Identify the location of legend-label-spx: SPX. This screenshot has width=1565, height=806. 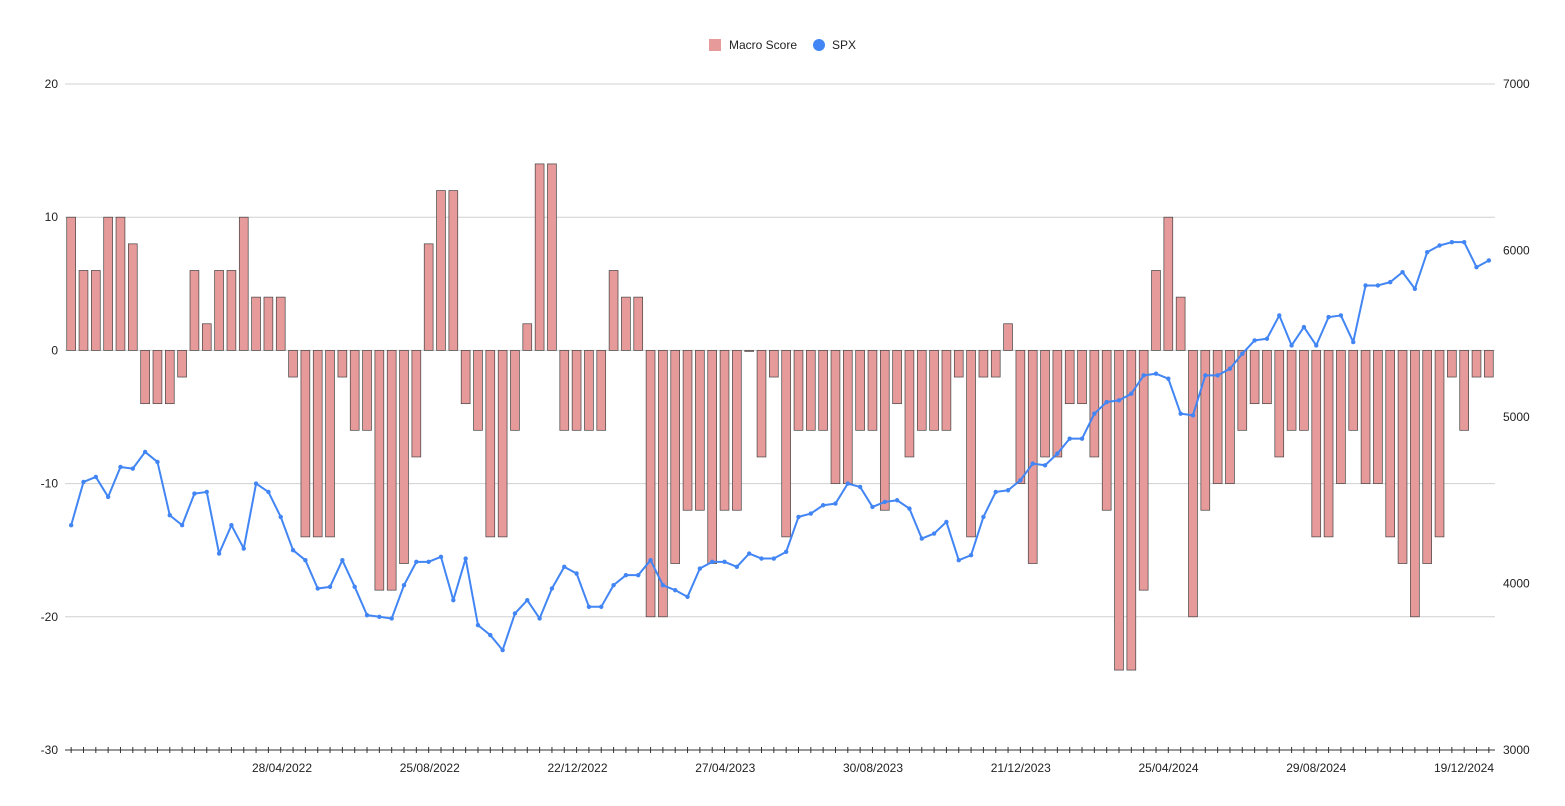
(844, 45).